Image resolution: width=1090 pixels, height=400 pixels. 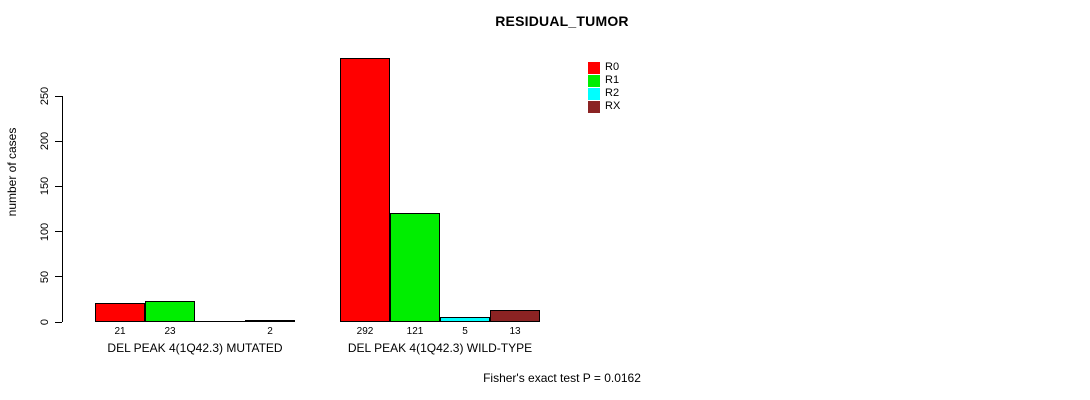 What do you see at coordinates (604, 67) in the screenshot?
I see `legend-item-r0: R0` at bounding box center [604, 67].